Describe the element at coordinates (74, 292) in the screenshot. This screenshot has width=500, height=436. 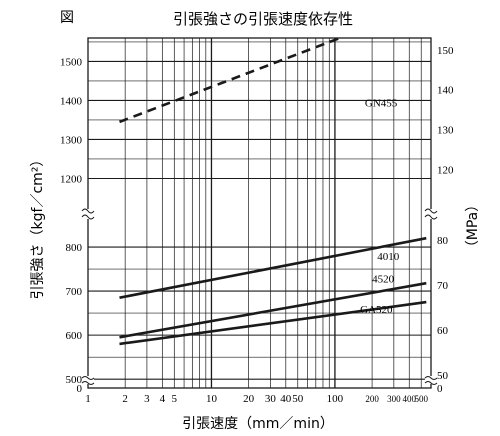
I see `y-tick-label: 700` at that location.